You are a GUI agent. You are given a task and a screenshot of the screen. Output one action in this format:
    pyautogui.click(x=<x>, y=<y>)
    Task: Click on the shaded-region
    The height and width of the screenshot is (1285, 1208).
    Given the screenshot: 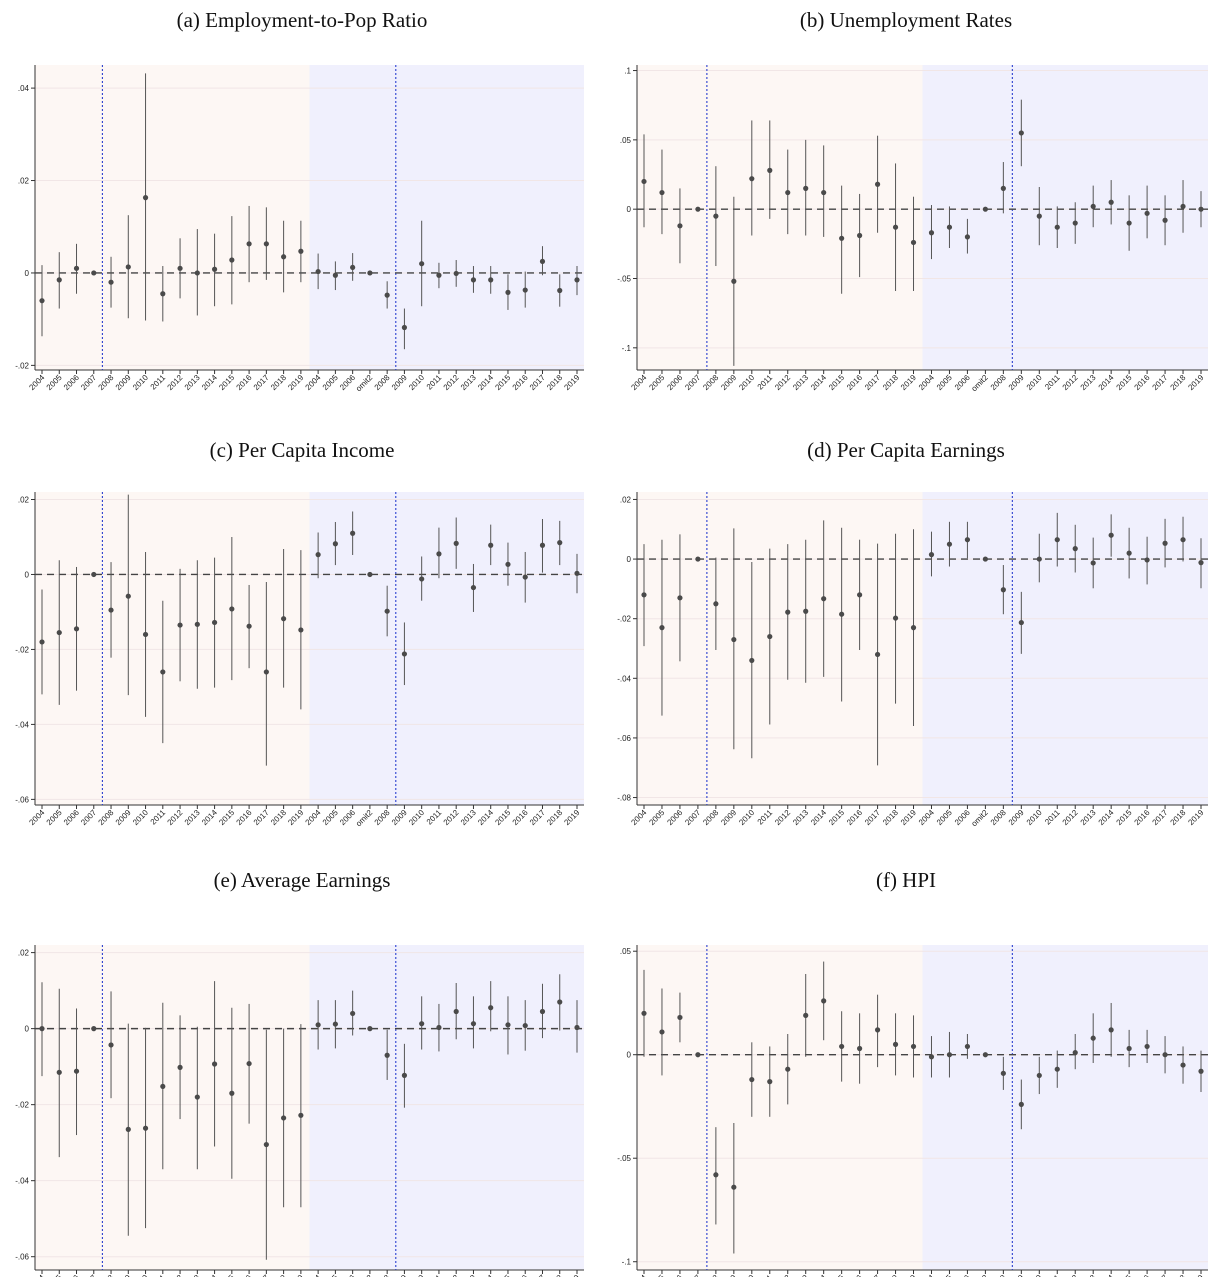 What is the action you would take?
    pyautogui.click(x=172, y=217)
    